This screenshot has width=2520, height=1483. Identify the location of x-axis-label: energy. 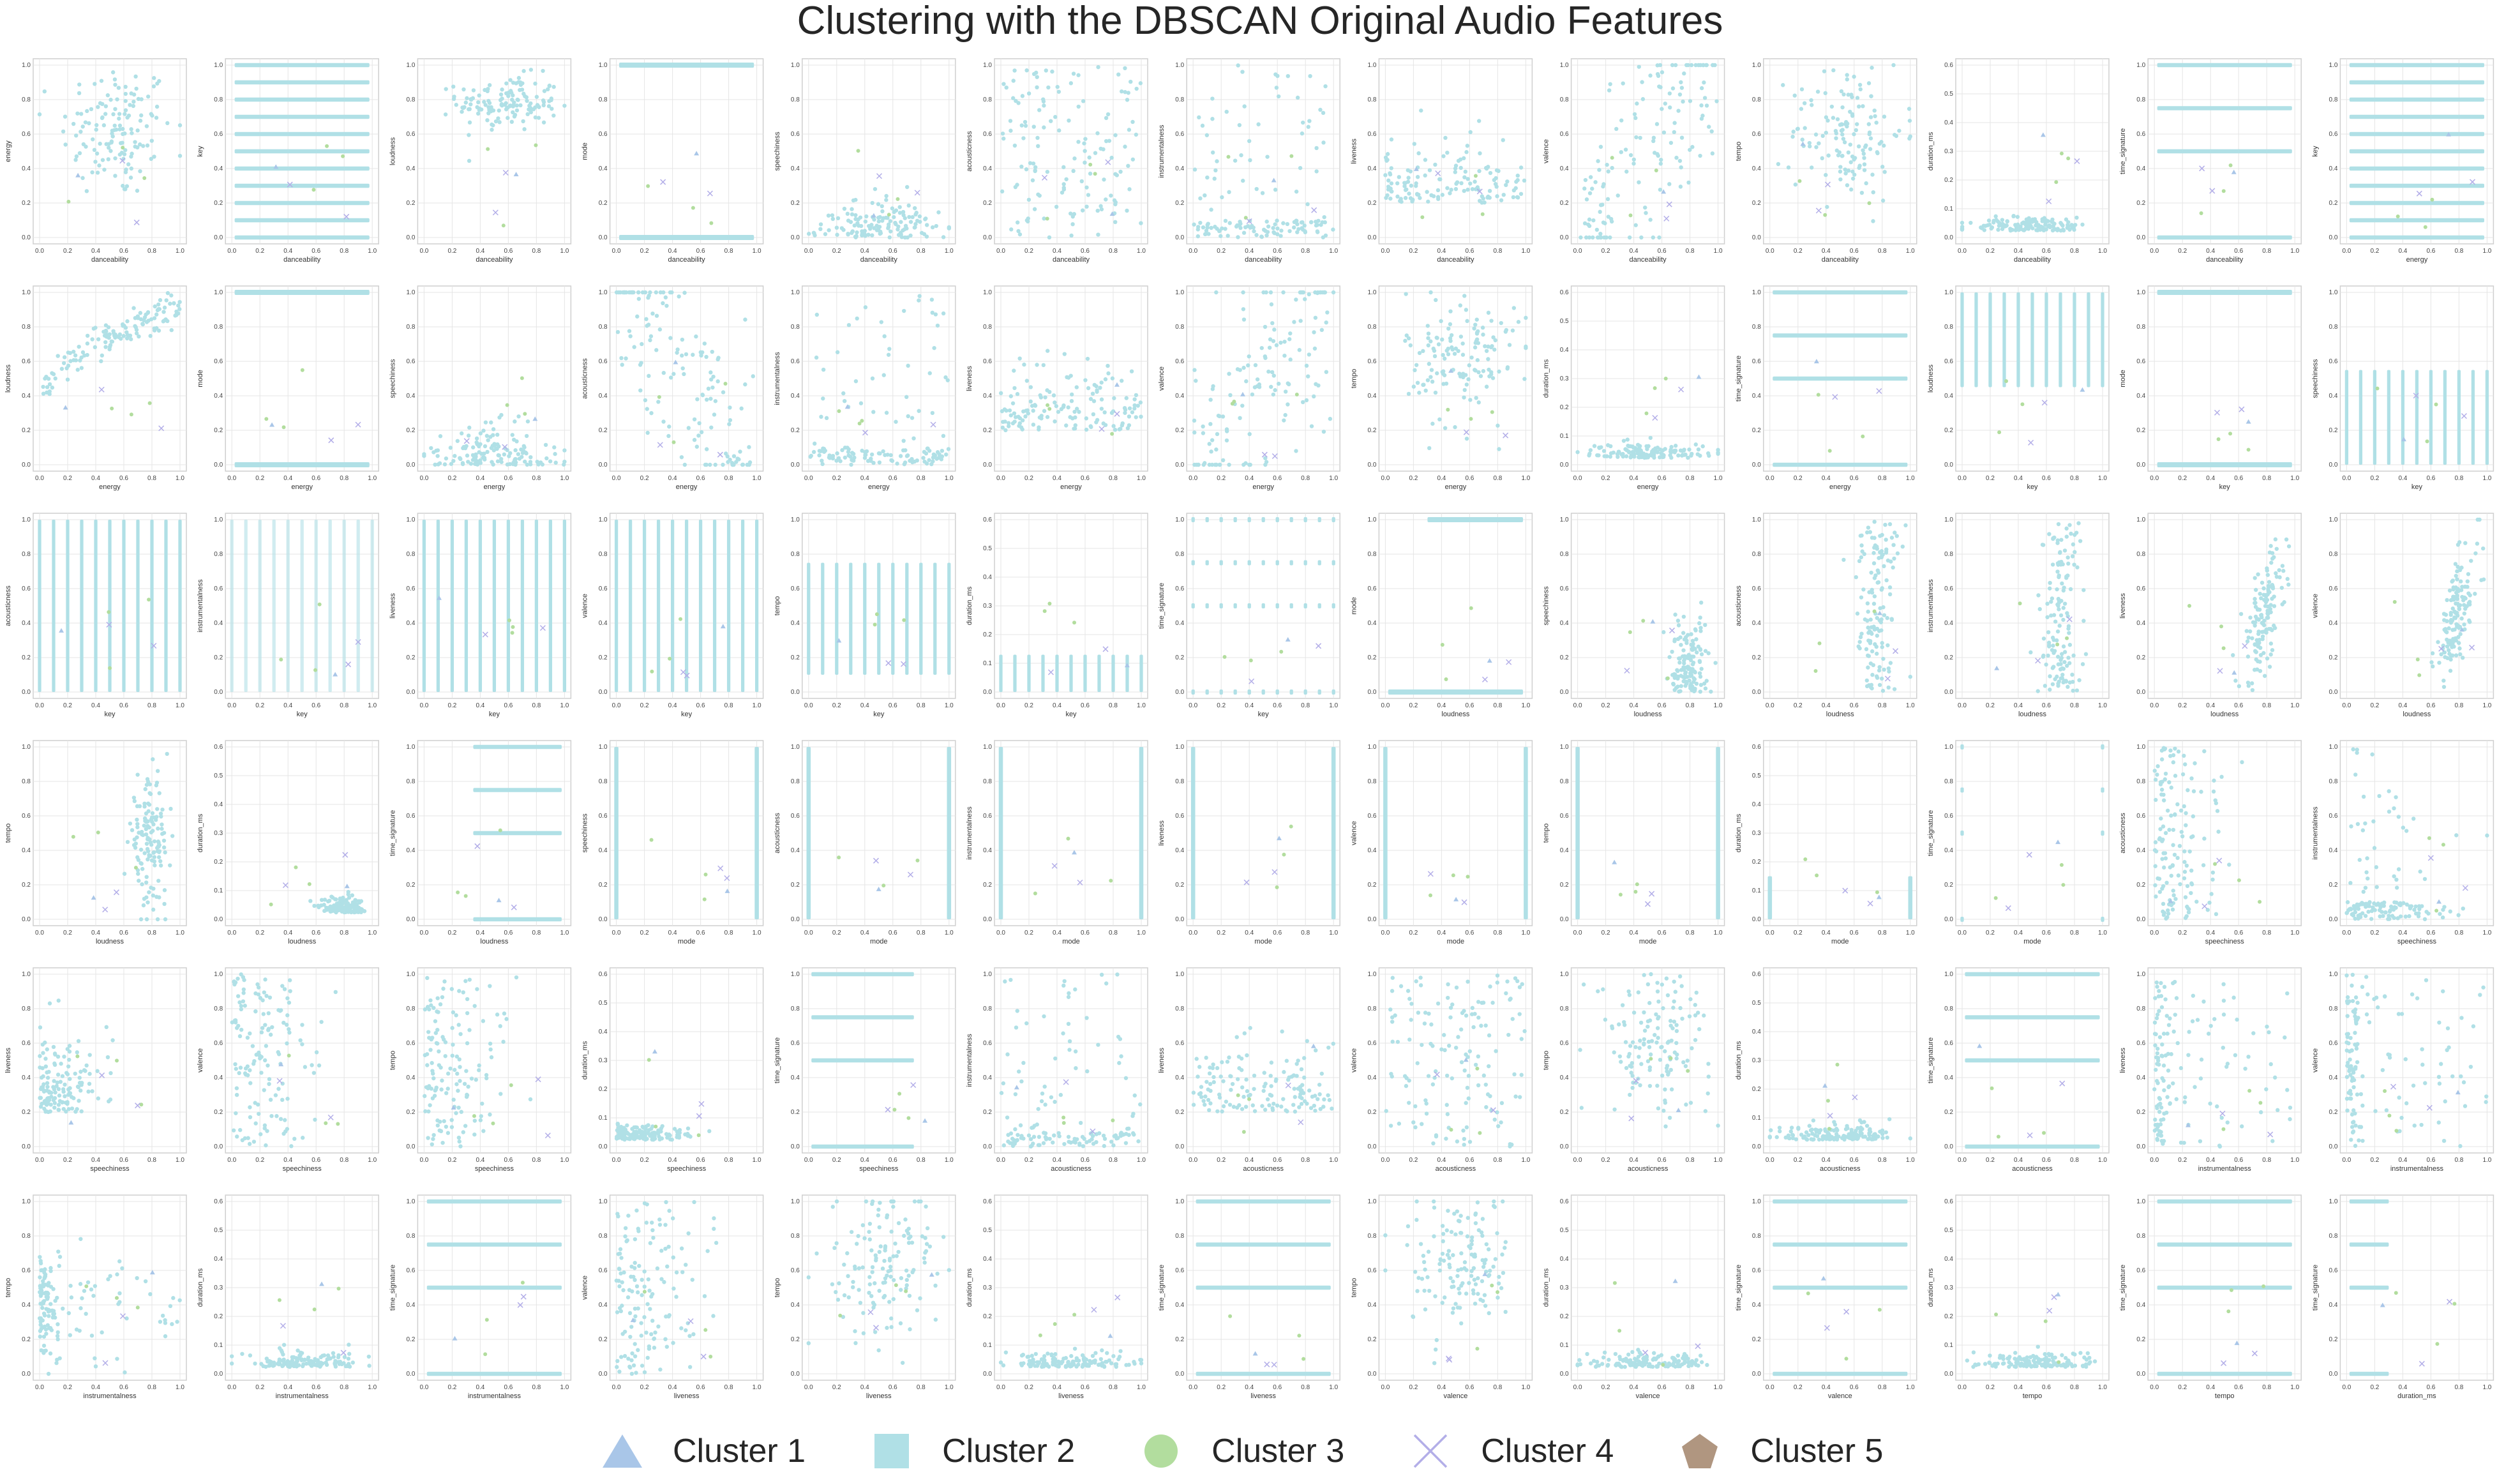
(1071, 487).